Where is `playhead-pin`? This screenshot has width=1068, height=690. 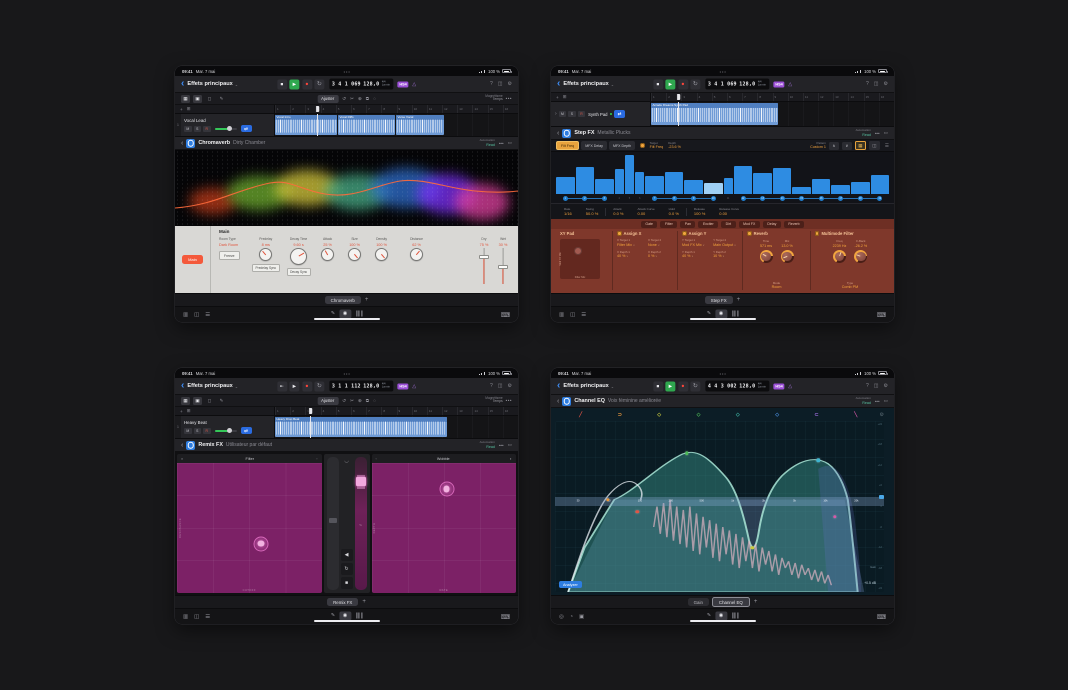
playhead-pin is located at coordinates (317, 109).